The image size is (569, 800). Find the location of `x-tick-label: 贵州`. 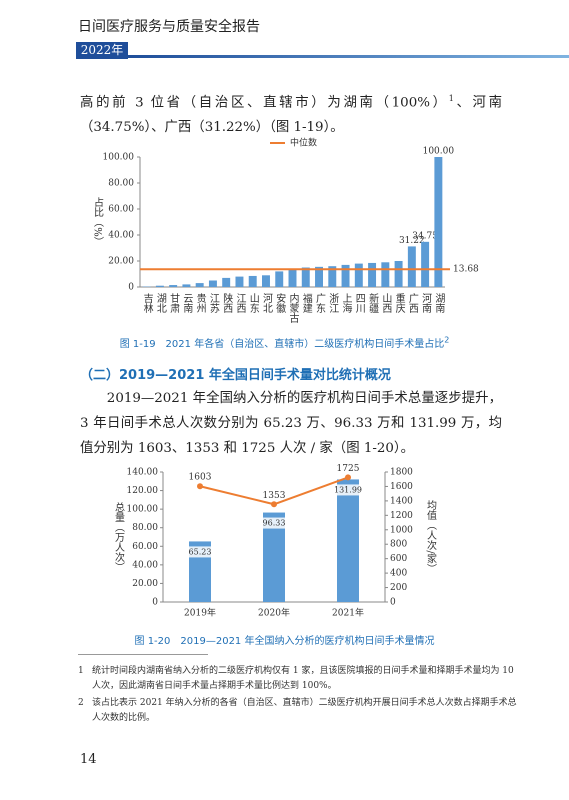

x-tick-label: 贵州 is located at coordinates (200, 302).